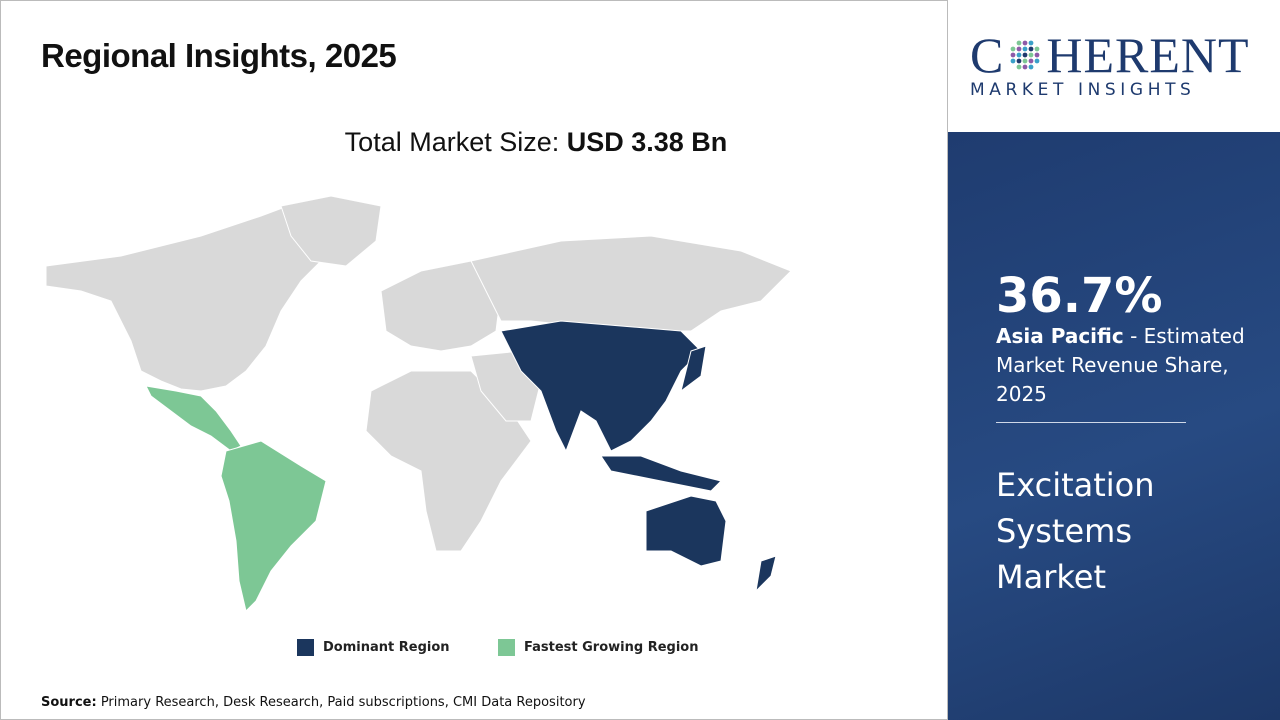  What do you see at coordinates (661, 473) in the screenshot?
I see `indonesia` at bounding box center [661, 473].